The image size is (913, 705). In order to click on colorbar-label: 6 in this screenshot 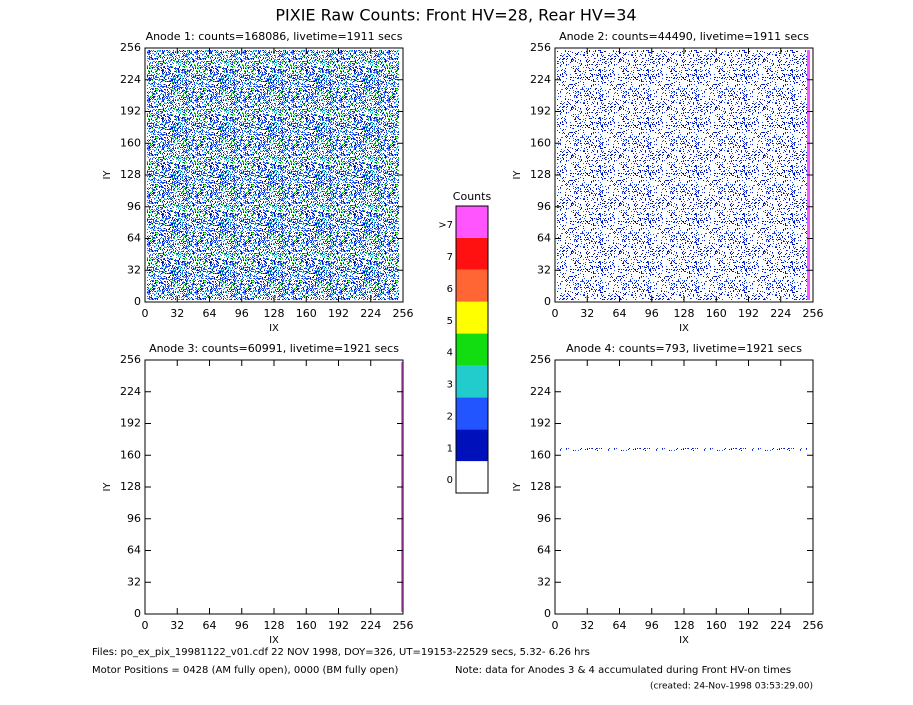, I will do `click(450, 289)`.